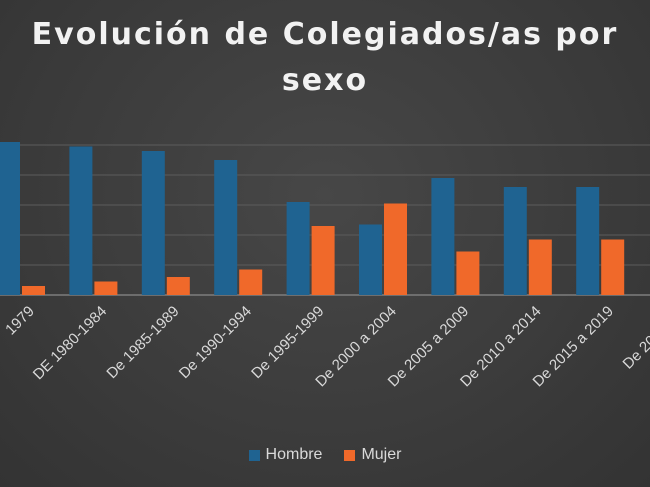 Image resolution: width=650 pixels, height=487 pixels. I want to click on legend-label-hombre: Hombre, so click(294, 454).